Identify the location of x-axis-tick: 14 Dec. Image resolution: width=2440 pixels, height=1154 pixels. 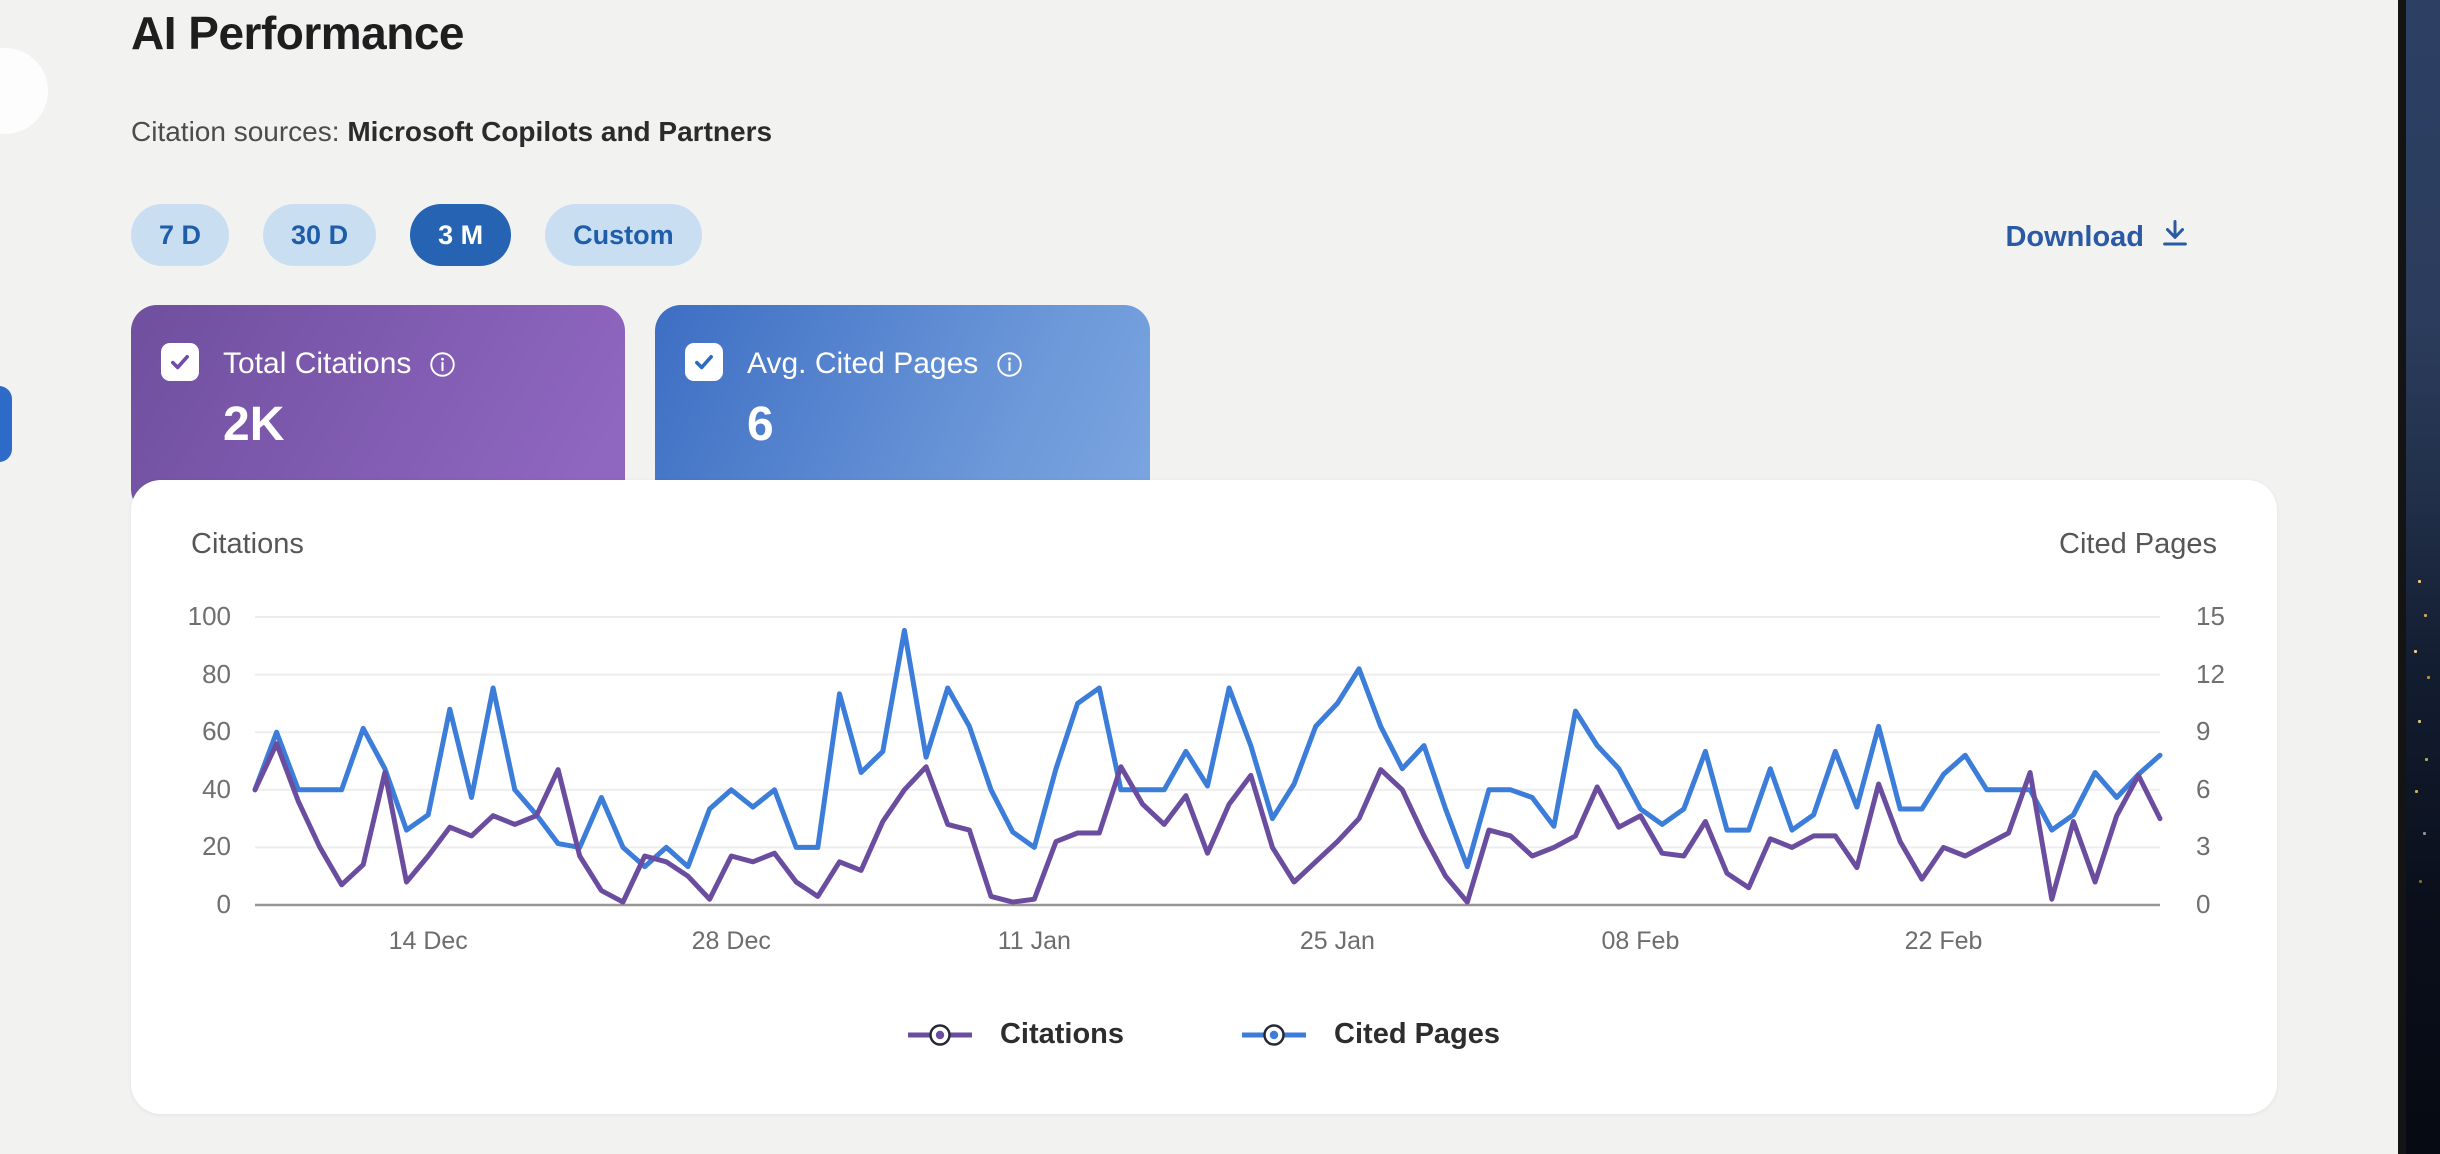
(428, 941).